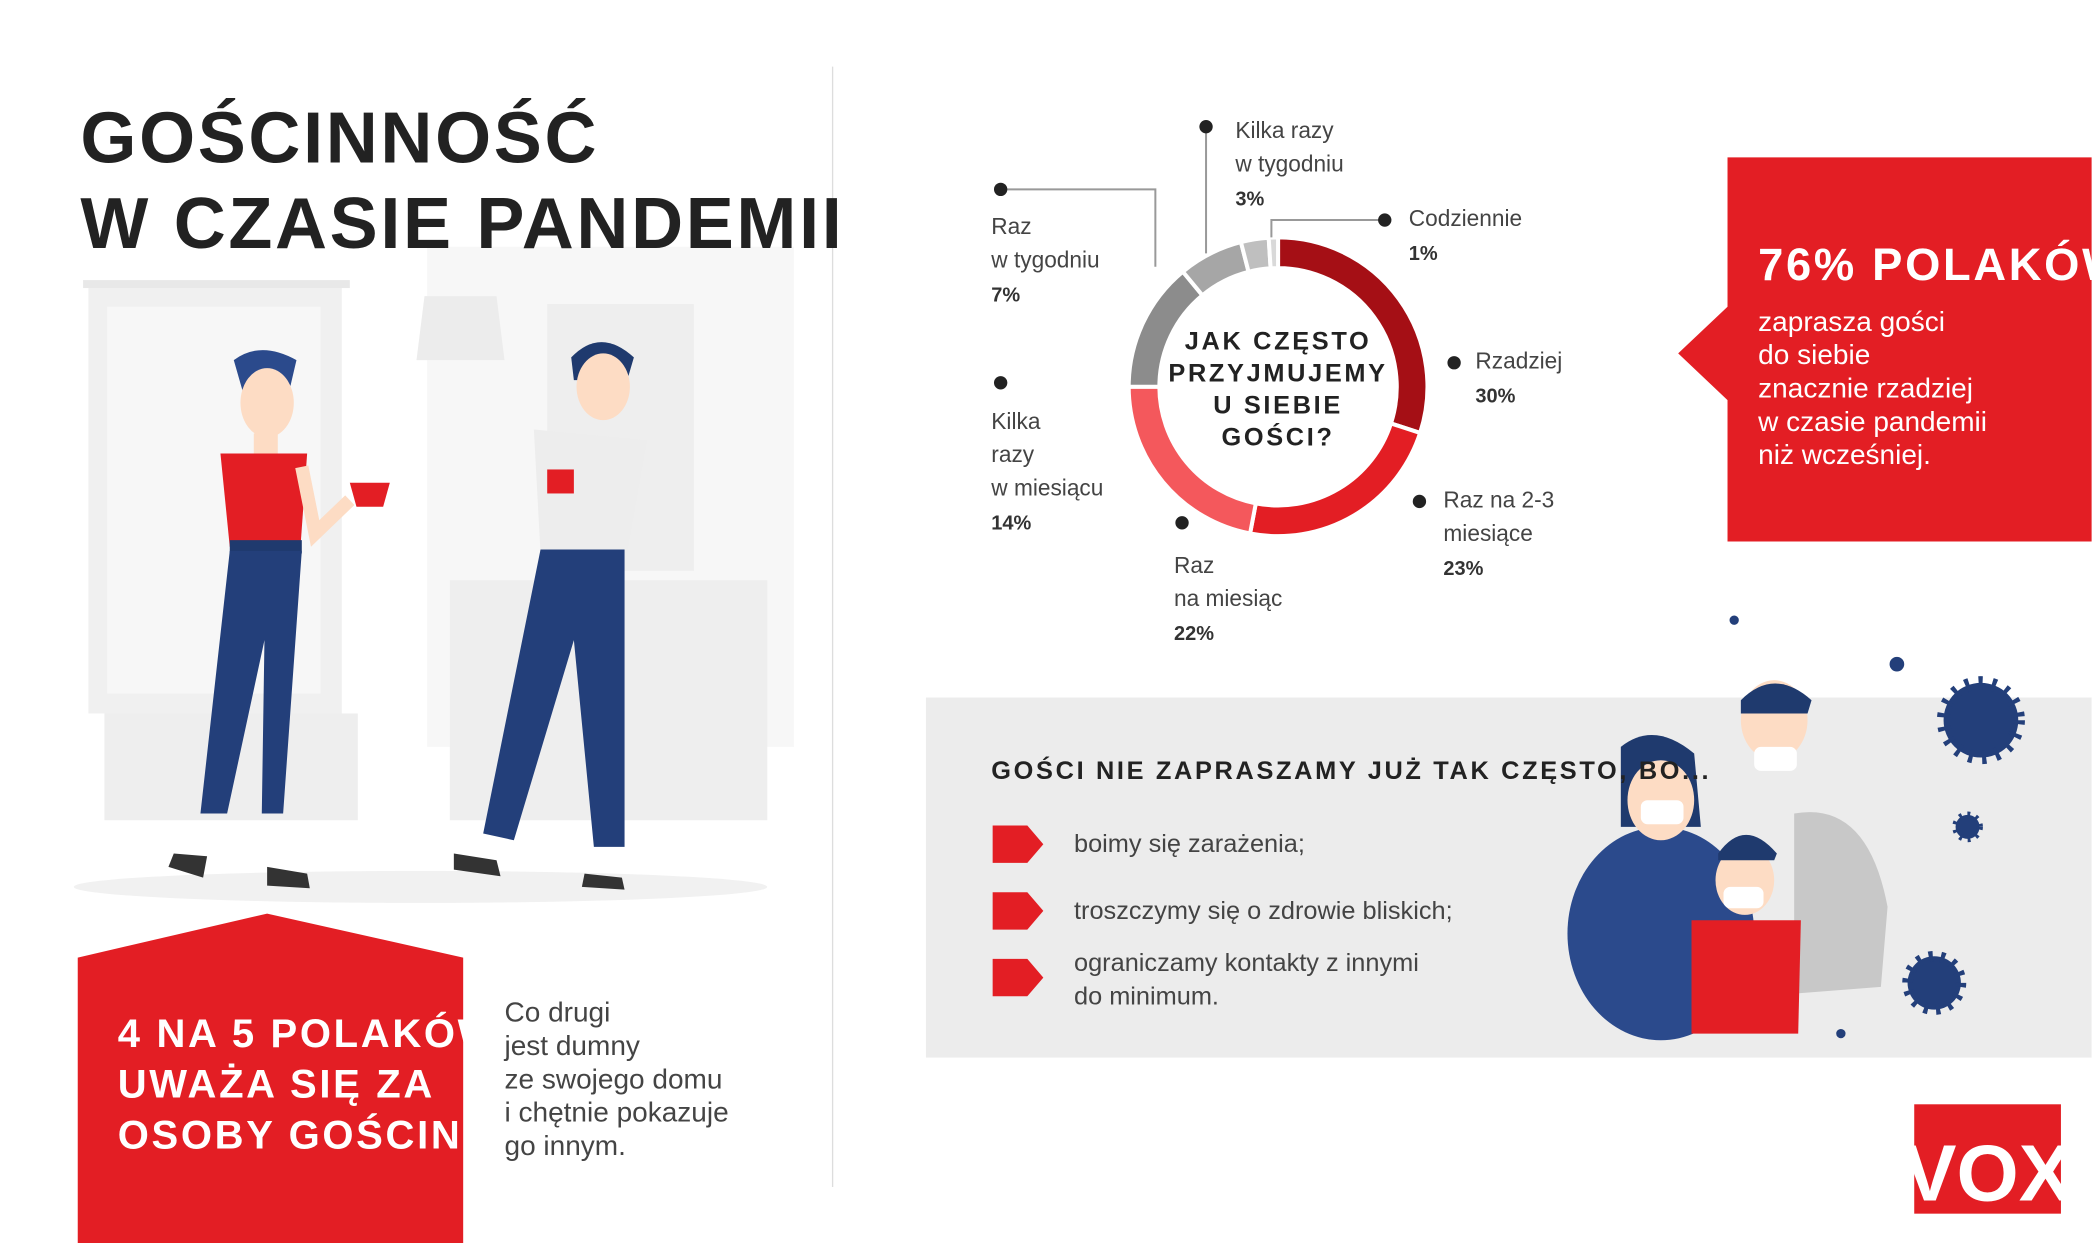 This screenshot has width=2092, height=1243. What do you see at coordinates (1465, 218) in the screenshot?
I see `category-label: Codziennie` at bounding box center [1465, 218].